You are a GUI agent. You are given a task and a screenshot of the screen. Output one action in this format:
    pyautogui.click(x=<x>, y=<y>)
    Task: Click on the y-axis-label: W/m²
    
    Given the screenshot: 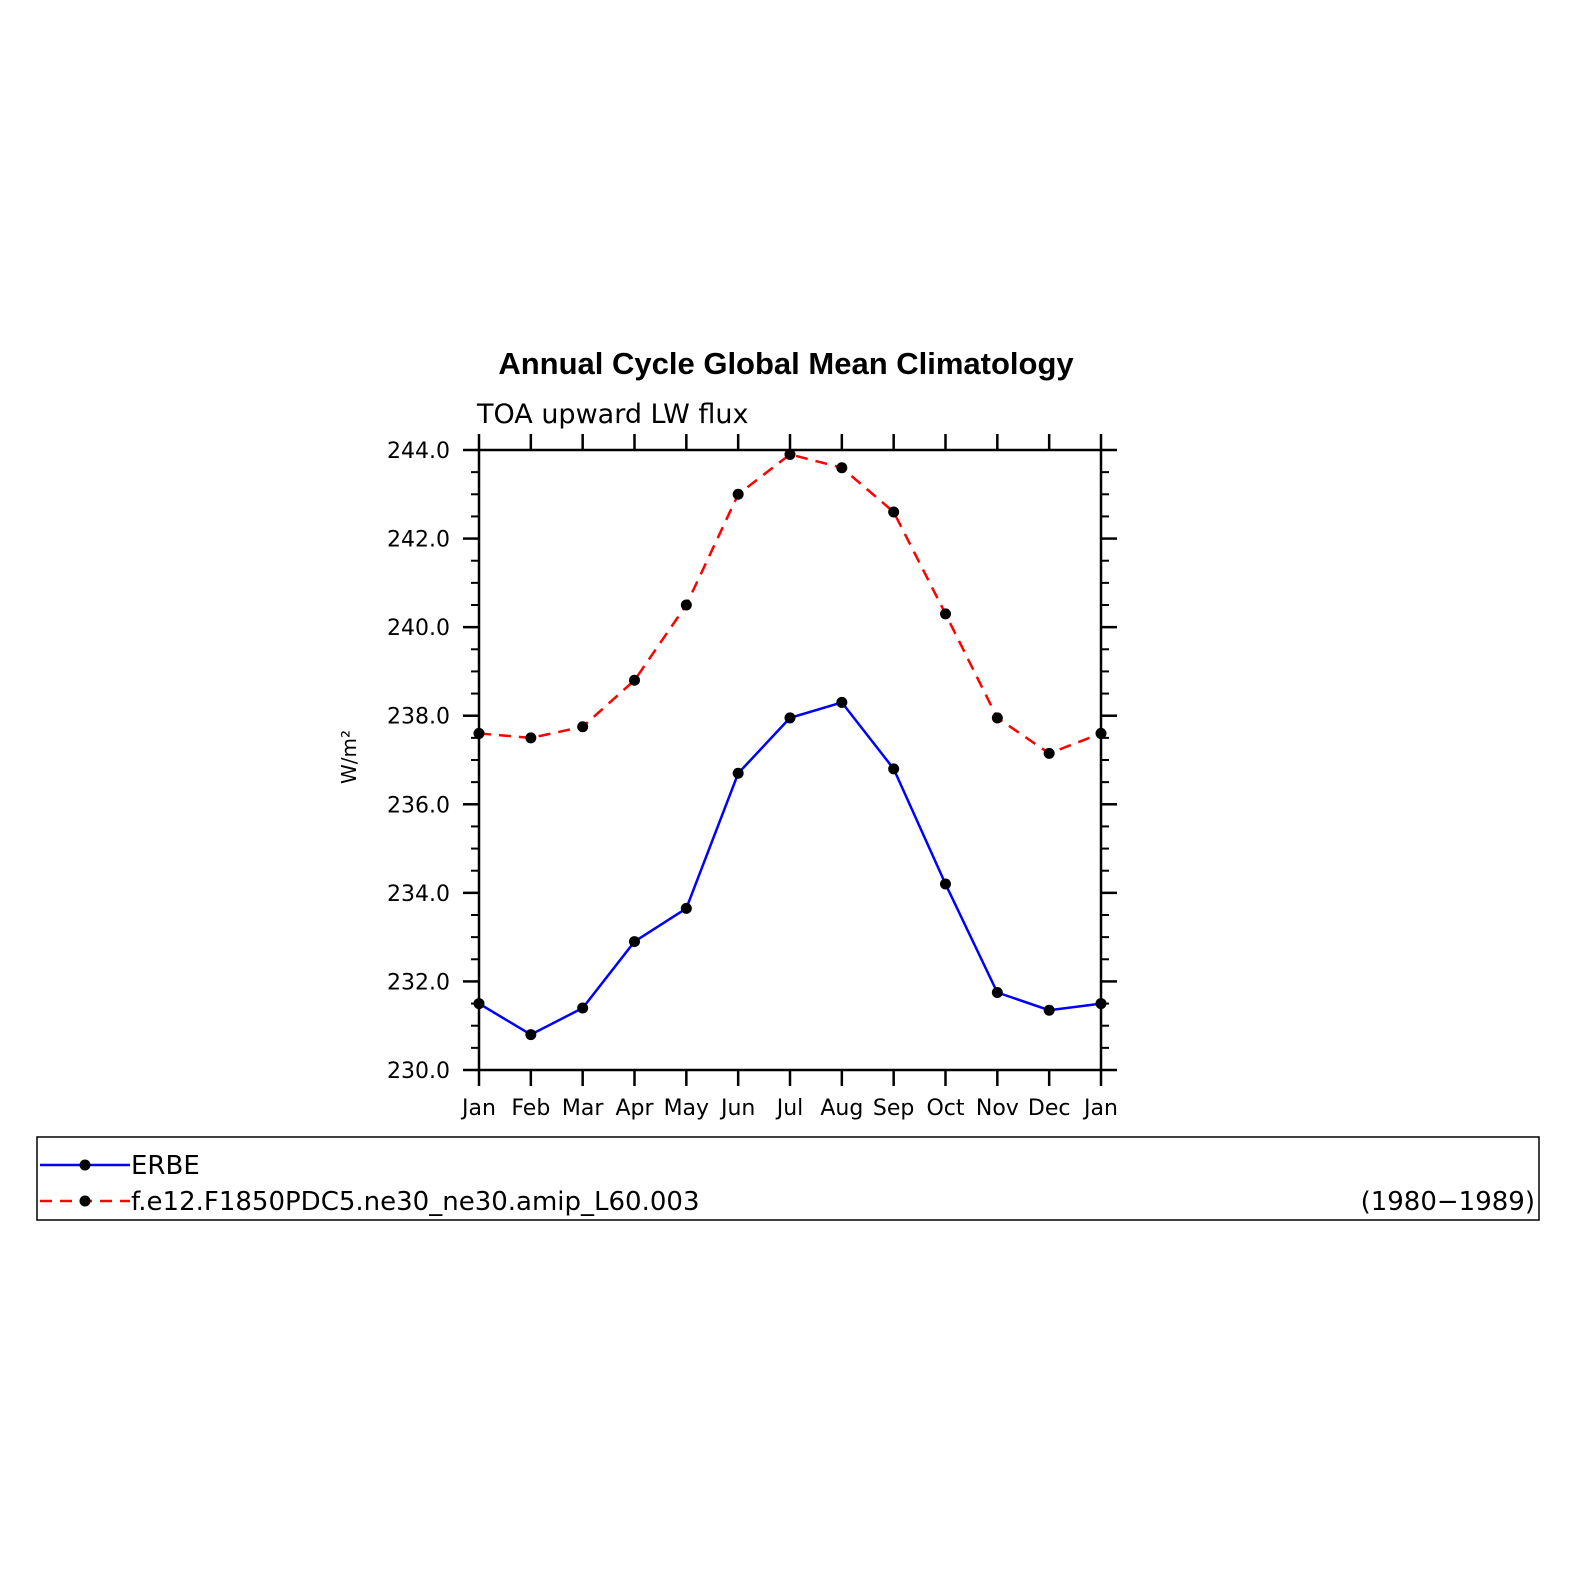 What is the action you would take?
    pyautogui.click(x=349, y=757)
    